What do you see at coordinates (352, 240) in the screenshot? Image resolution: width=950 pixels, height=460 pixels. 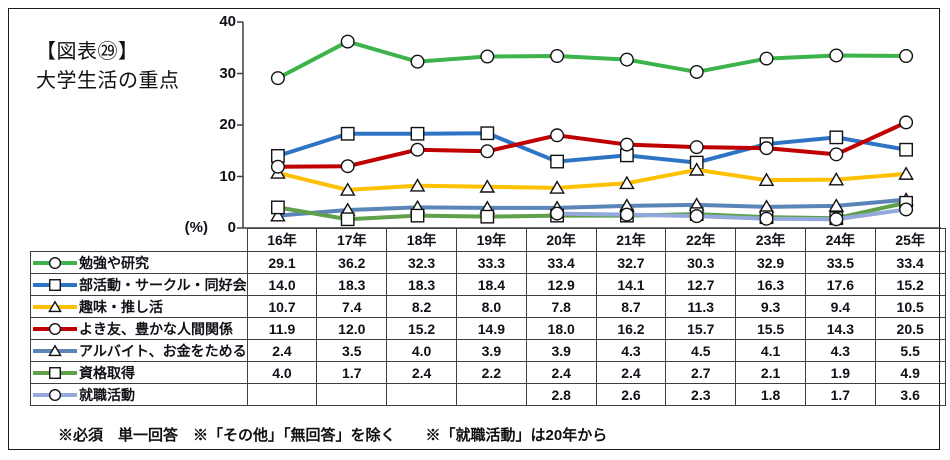 I see `year-header-cell: 17年` at bounding box center [352, 240].